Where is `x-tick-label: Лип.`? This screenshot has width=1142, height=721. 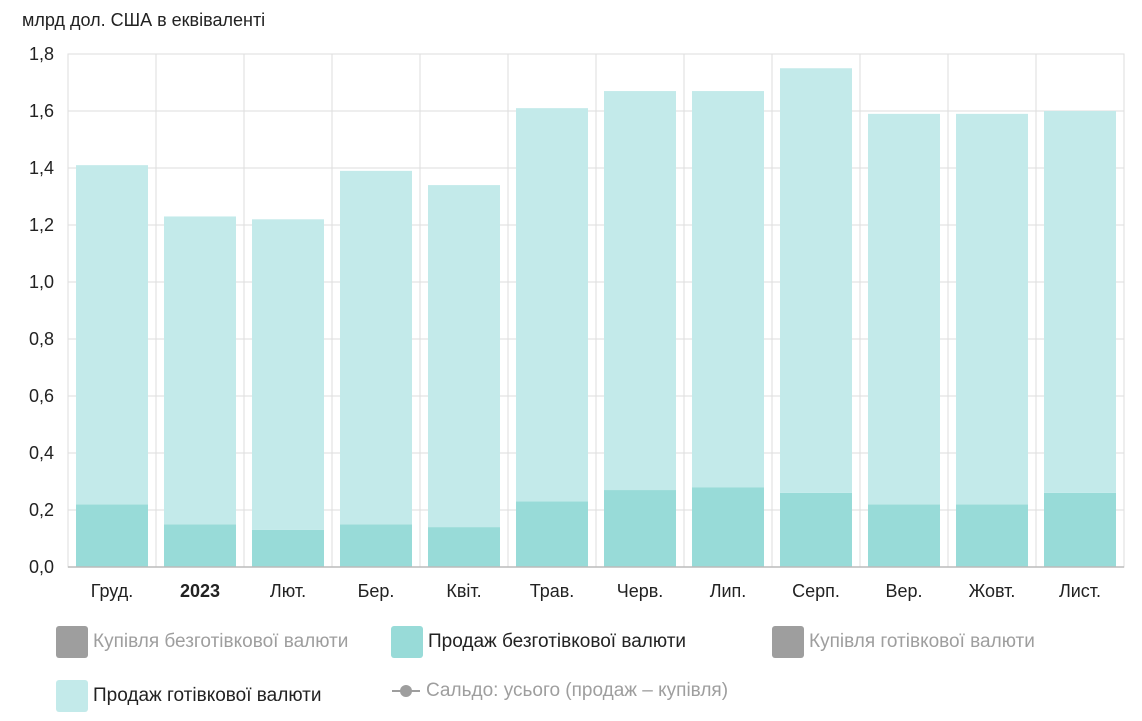
x-tick-label: Лип. is located at coordinates (728, 591).